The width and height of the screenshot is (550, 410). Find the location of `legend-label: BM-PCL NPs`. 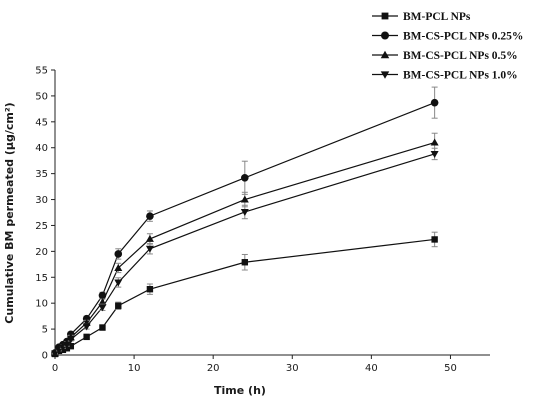

legend-label: BM-PCL NPs is located at coordinates (437, 17).